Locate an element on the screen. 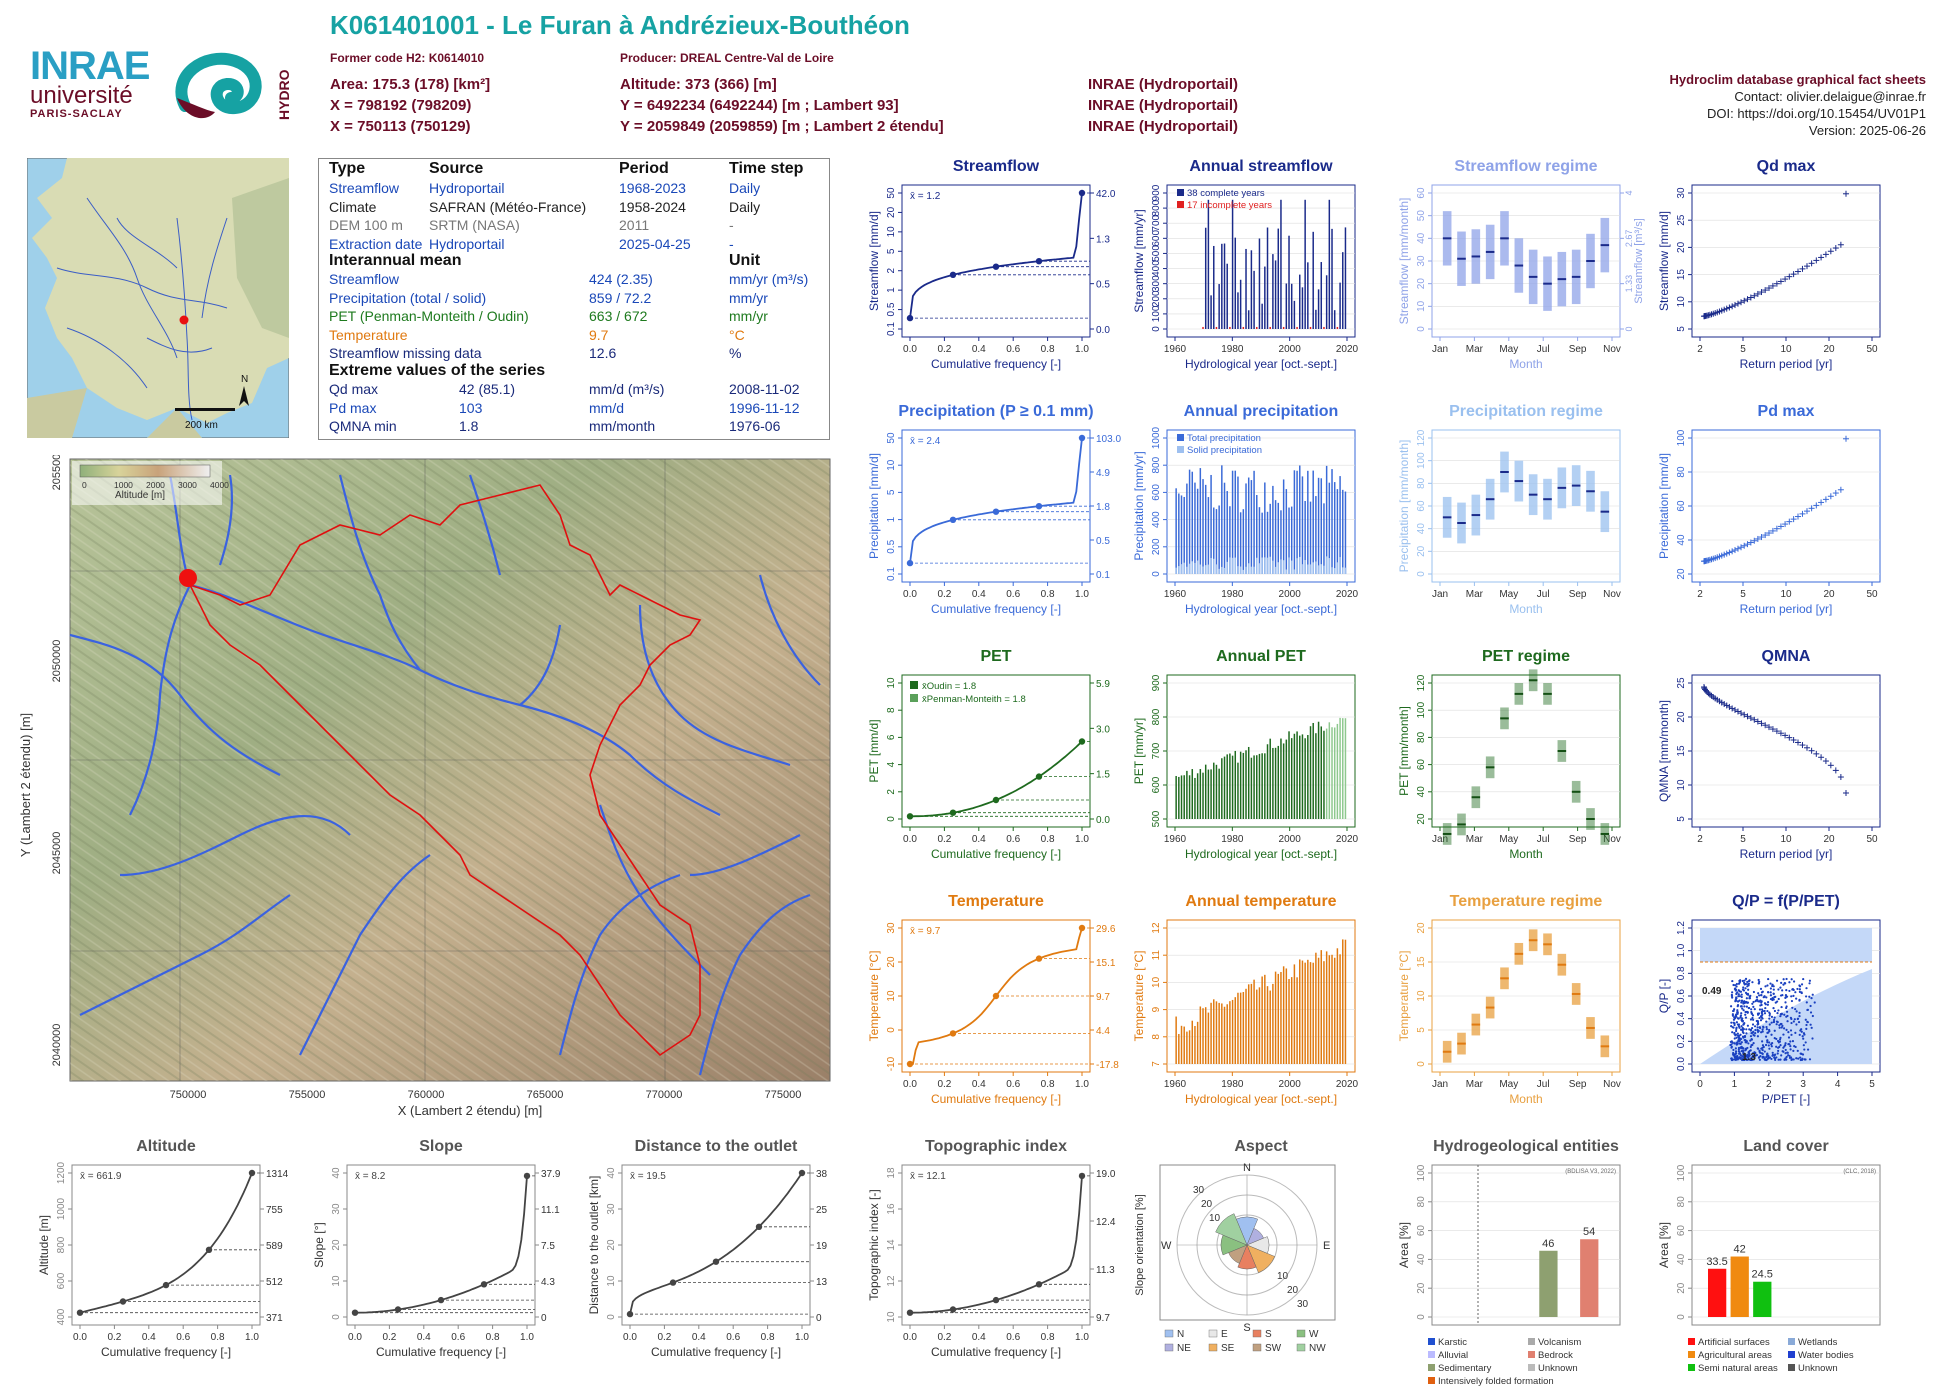  quantile-value: 4.3 is located at coordinates (548, 1282).